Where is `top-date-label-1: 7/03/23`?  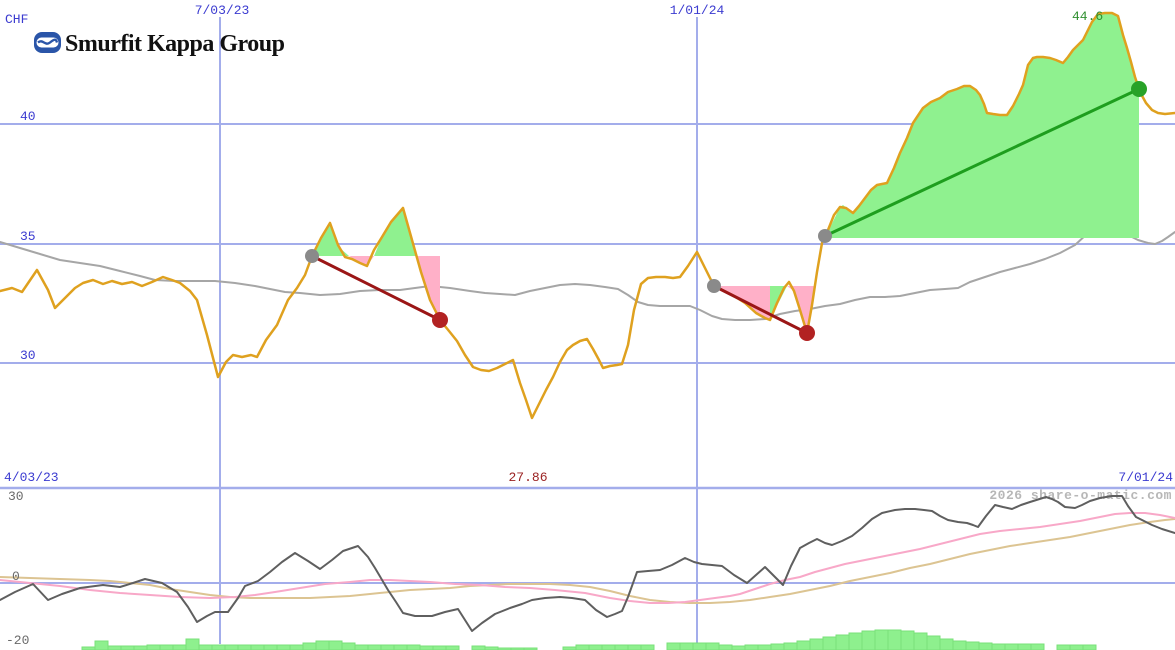
top-date-label-1: 7/03/23 is located at coordinates (222, 10).